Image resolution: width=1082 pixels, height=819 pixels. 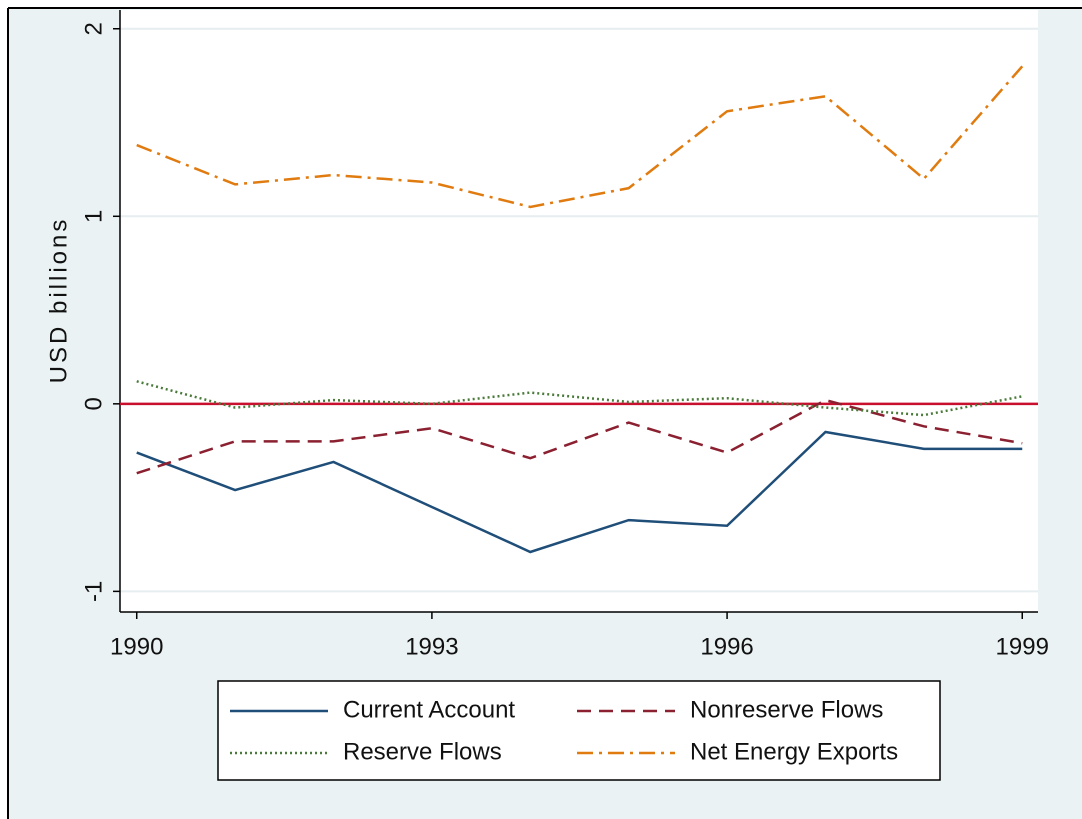 I want to click on x-tick-label: 1990, so click(x=136, y=646).